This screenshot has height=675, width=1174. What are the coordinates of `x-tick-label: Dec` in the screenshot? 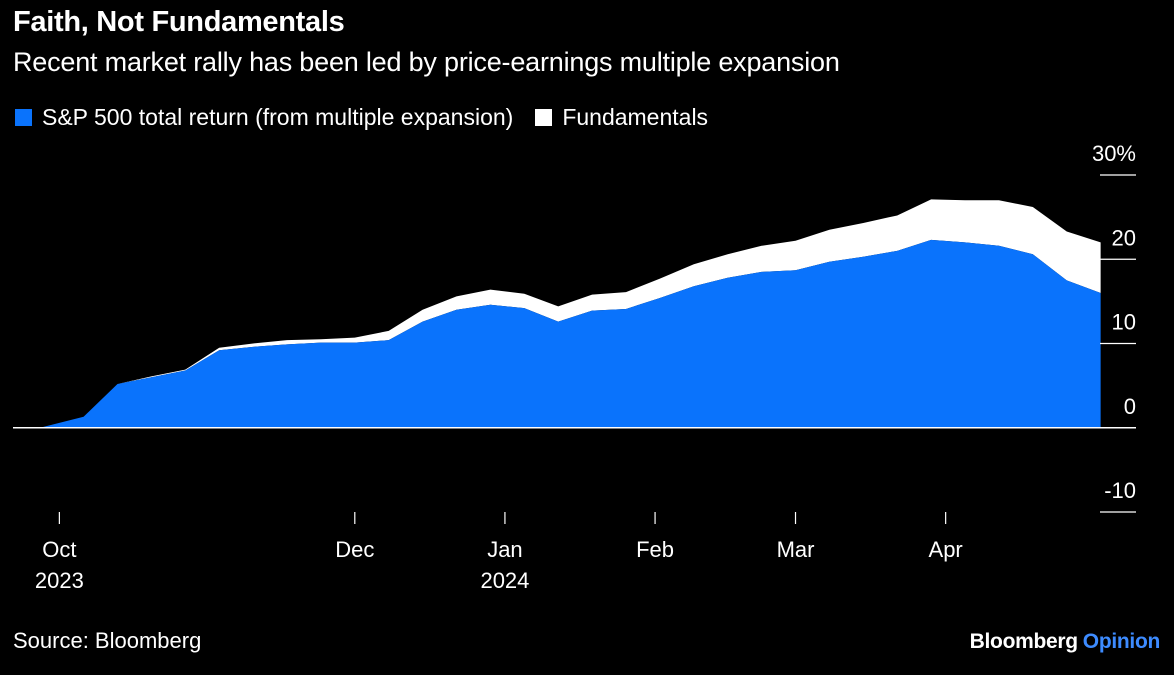 It's located at (354, 549).